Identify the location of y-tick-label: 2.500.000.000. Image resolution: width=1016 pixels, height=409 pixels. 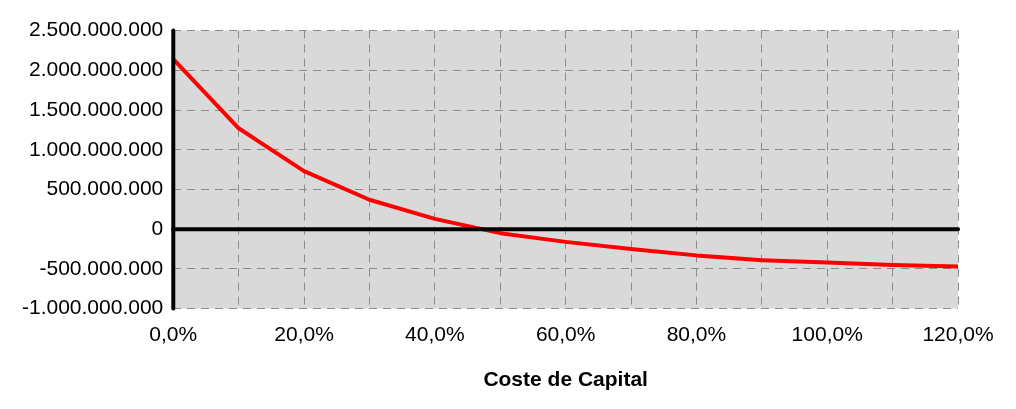
(96, 29).